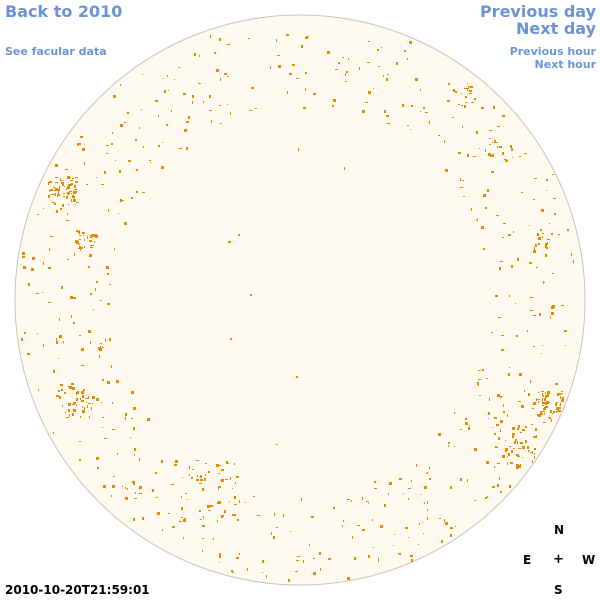  I want to click on next-hour-link: Next hour, so click(565, 64).